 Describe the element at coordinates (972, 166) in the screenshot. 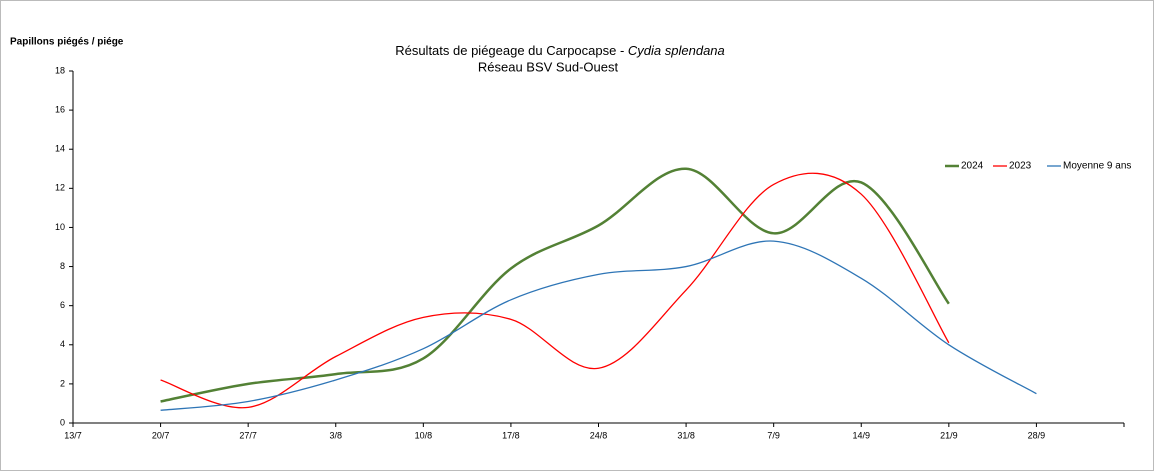

I see `legend-label: 2024` at that location.